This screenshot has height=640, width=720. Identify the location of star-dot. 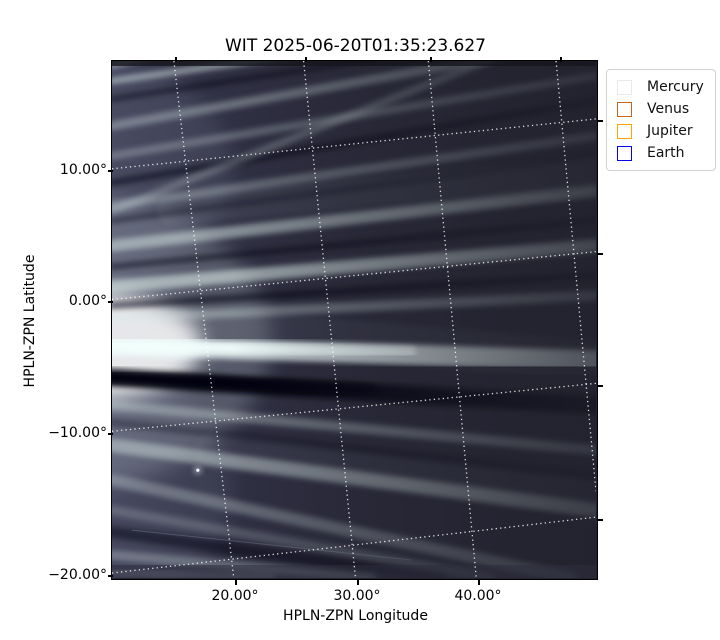
(197, 470).